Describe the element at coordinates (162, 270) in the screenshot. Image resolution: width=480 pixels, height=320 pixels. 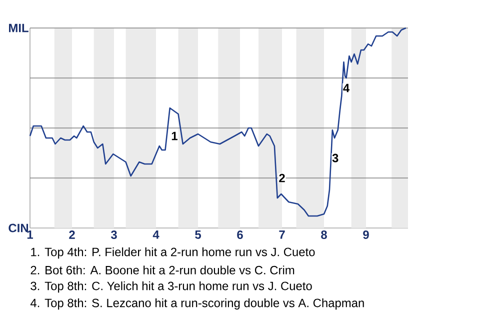
I see `text: 2. Bot 6th: A. Boone hit a 2-run double vs C. Crim` at that location.